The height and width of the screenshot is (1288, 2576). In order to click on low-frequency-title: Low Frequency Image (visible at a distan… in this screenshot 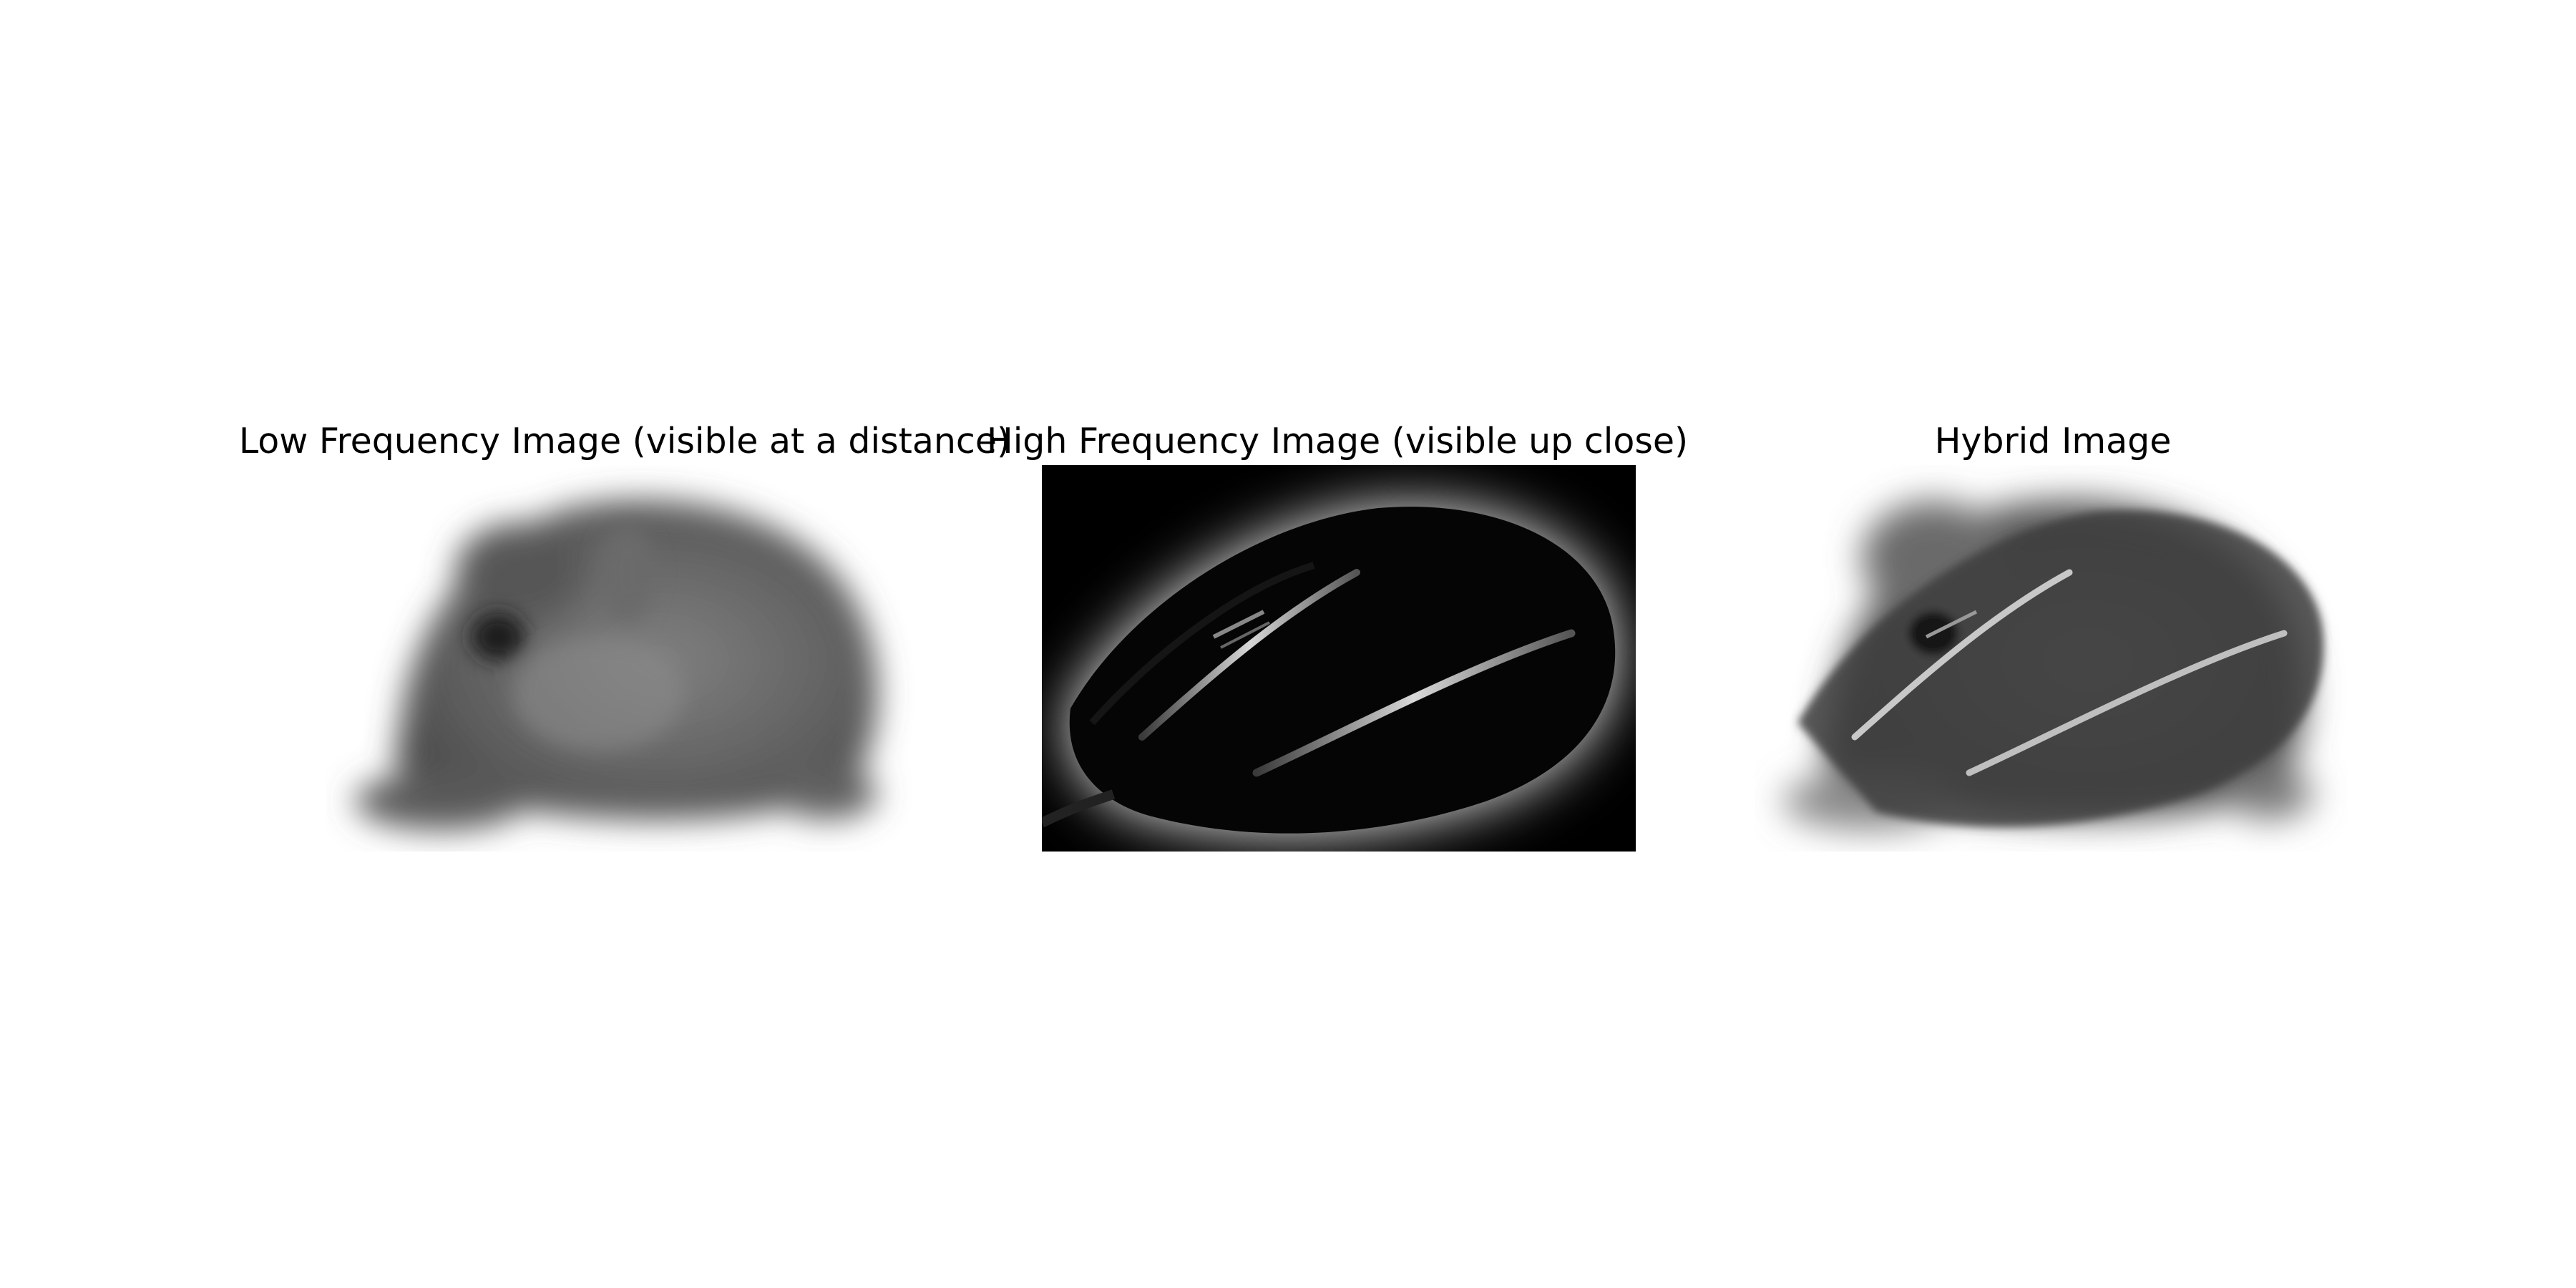, I will do `click(624, 442)`.